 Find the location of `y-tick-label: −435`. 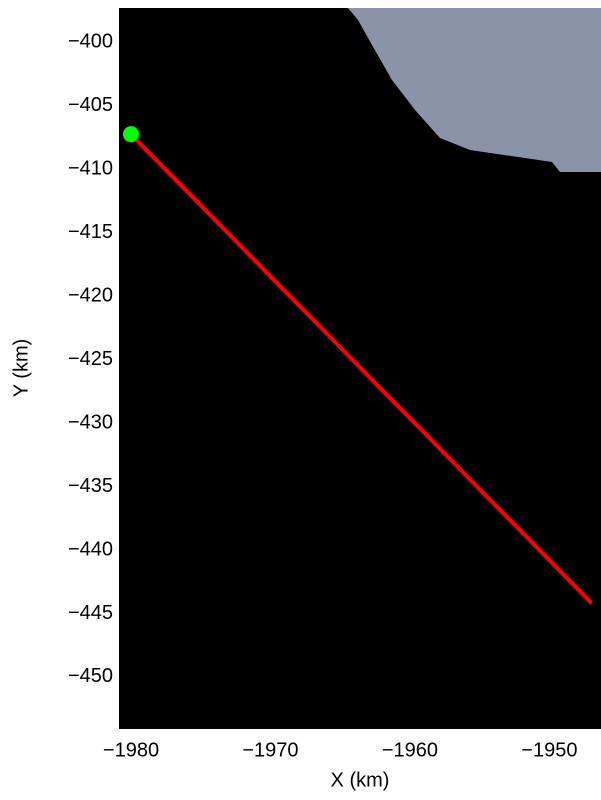

y-tick-label: −435 is located at coordinates (90, 486).